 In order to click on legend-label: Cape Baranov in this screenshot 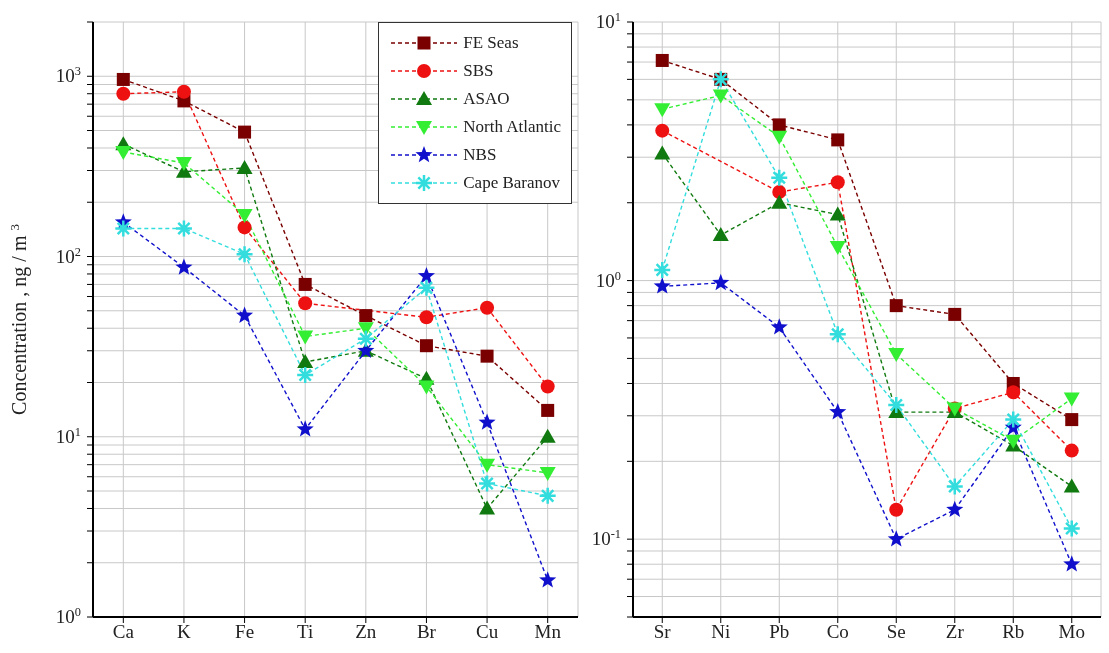, I will do `click(512, 182)`.